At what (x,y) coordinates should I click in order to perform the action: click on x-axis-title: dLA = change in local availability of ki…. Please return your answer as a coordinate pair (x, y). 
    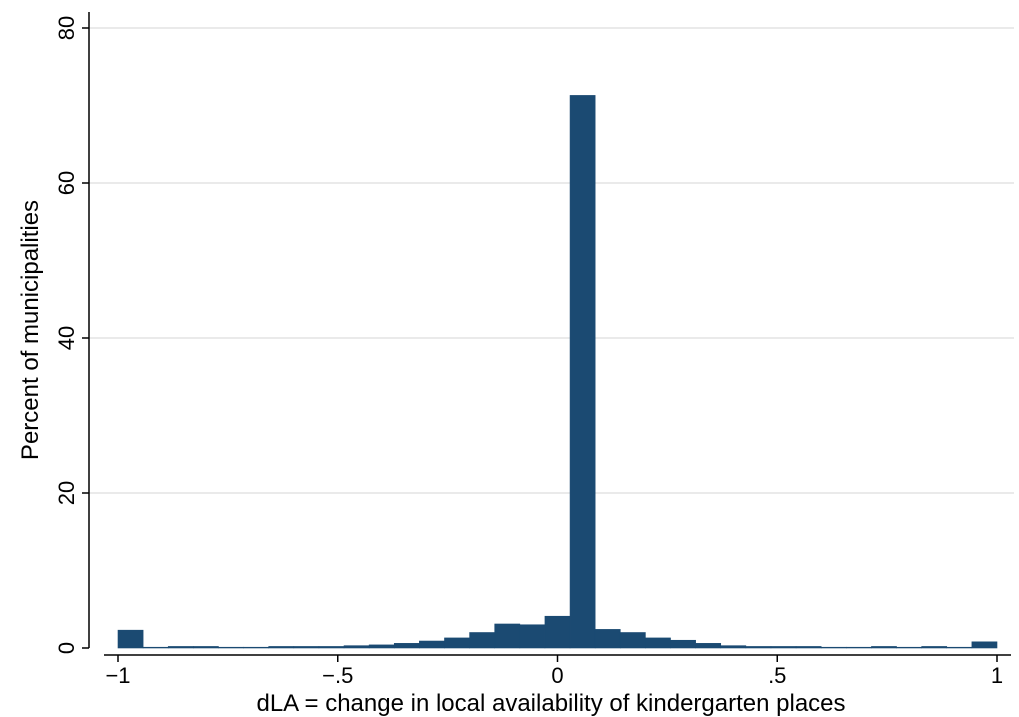
    Looking at the image, I should click on (550, 703).